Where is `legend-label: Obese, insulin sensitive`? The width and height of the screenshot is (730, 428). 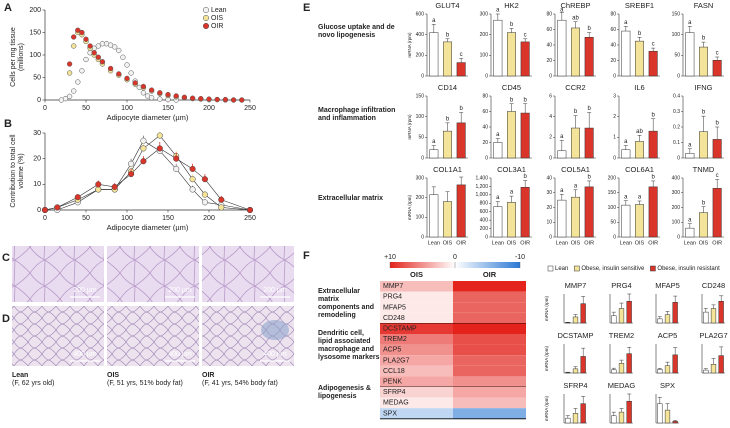
legend-label: Obese, insulin sensitive is located at coordinates (613, 269).